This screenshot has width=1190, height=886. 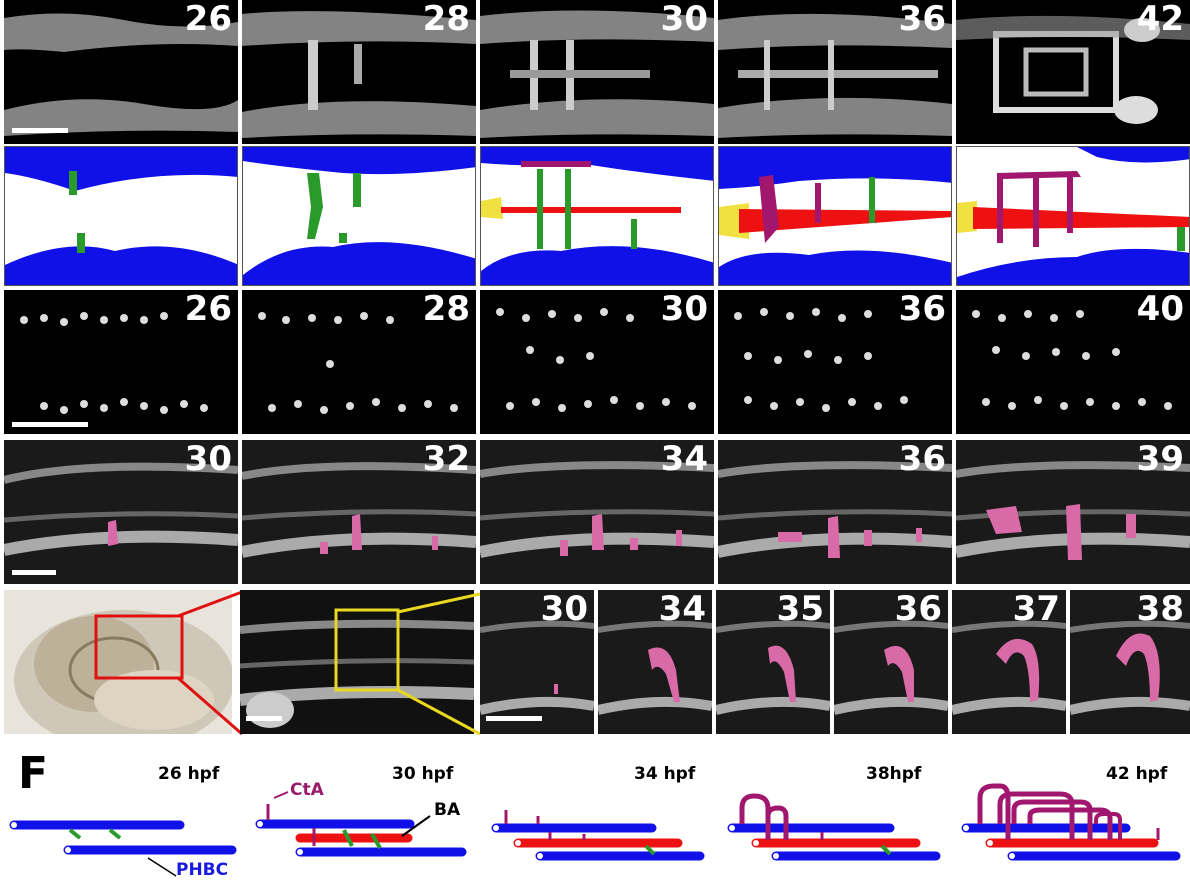 I want to click on panel-a-5: 42, so click(x=1073, y=72).